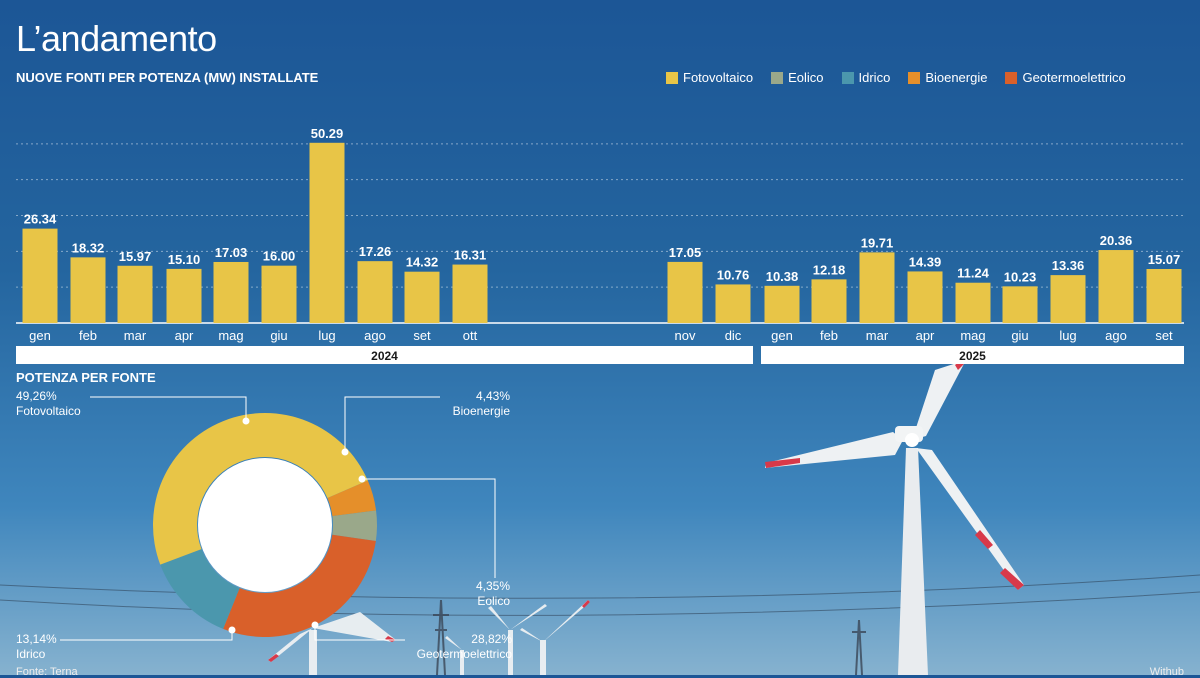  I want to click on pie-slice-bioenergie, so click(352, 498).